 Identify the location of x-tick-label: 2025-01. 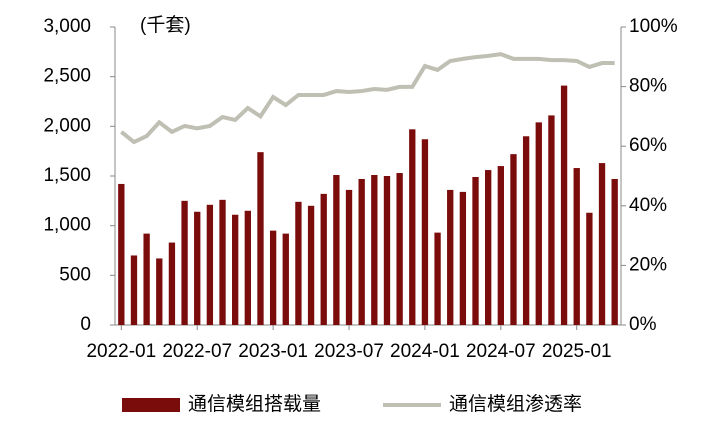
(577, 351).